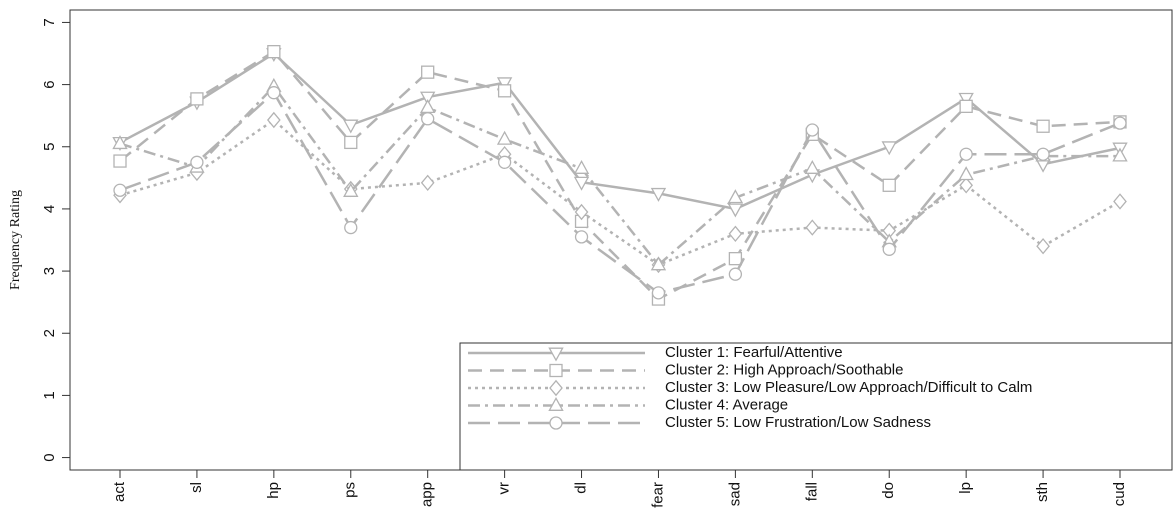 The width and height of the screenshot is (1173, 511). Describe the element at coordinates (734, 494) in the screenshot. I see `x-tick-label: sad` at that location.